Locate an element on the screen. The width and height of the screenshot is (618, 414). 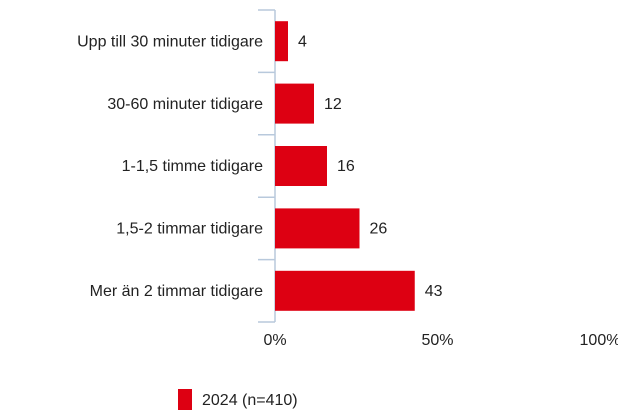
y-tick-label: Upp till 30 minuter tidigare is located at coordinates (170, 41).